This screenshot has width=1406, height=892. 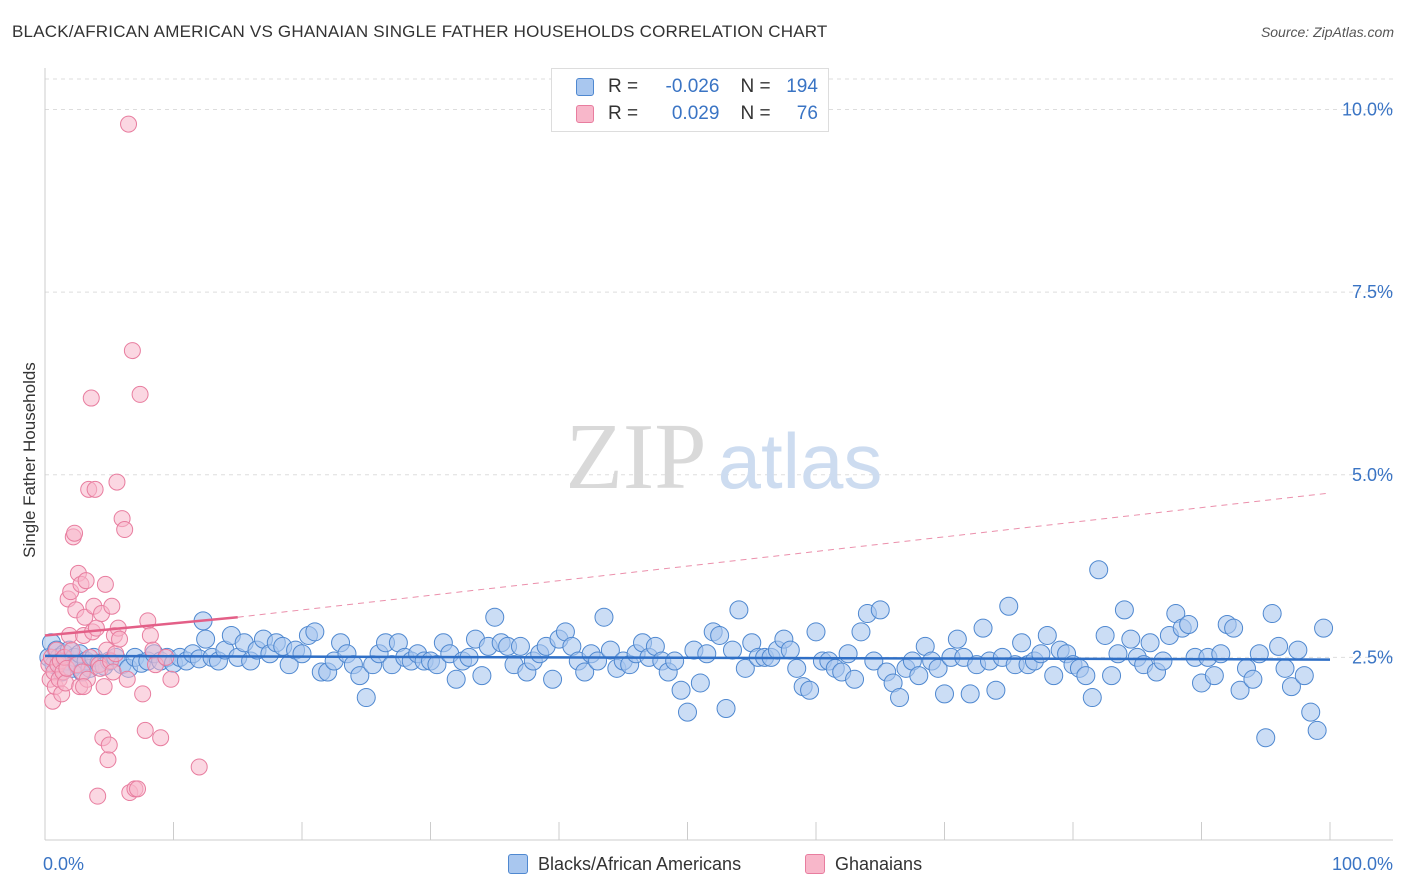 I want to click on legend-n-value: 76, so click(x=807, y=113).